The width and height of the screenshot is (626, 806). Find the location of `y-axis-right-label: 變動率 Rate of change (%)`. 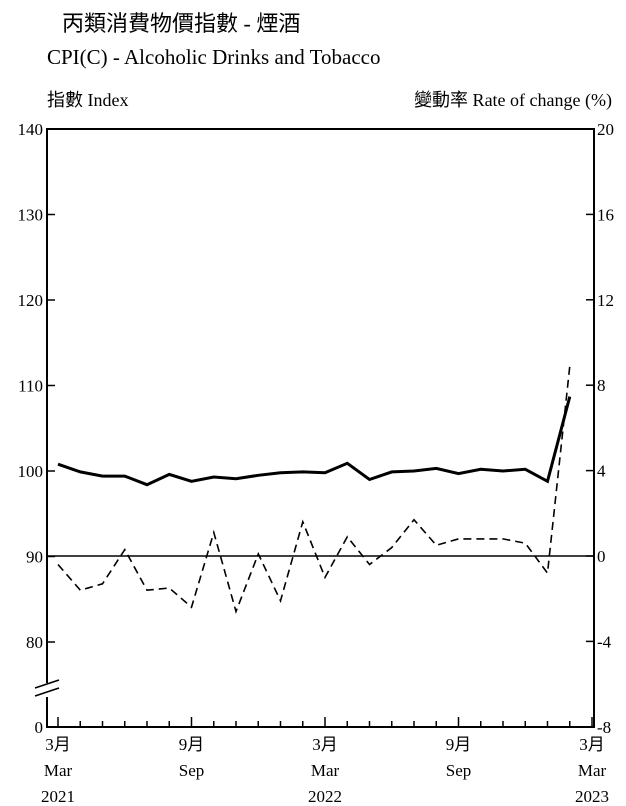

y-axis-right-label: 變動率 Rate of change (%) is located at coordinates (513, 100).